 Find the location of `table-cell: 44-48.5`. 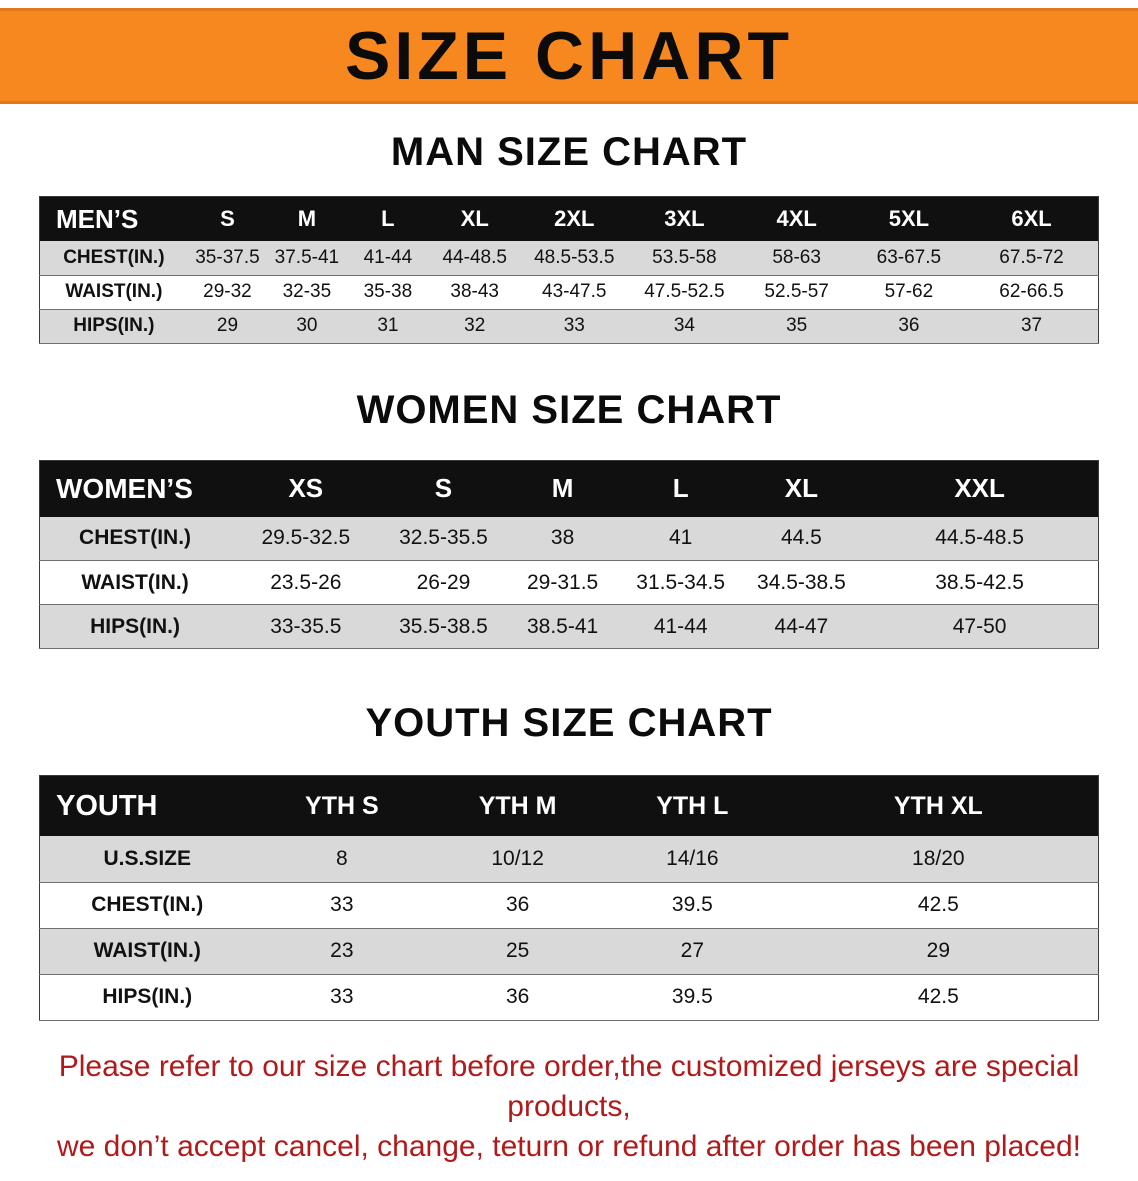

table-cell: 44-48.5 is located at coordinates (474, 257).